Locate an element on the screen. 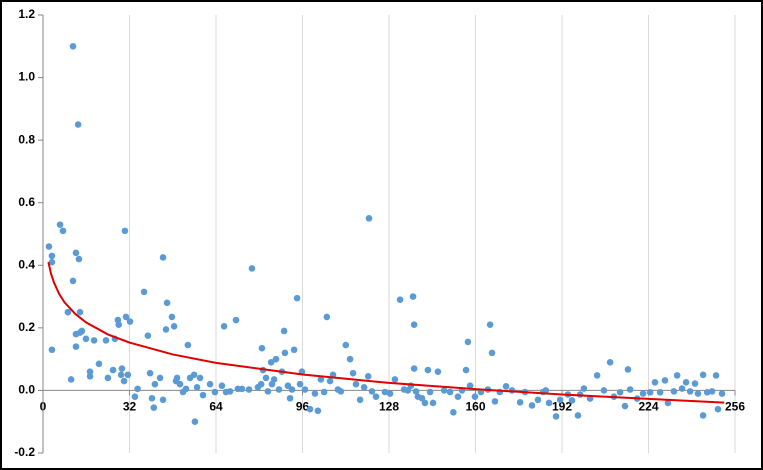 The width and height of the screenshot is (763, 470). y-tick-label: 0.0 is located at coordinates (26, 390).